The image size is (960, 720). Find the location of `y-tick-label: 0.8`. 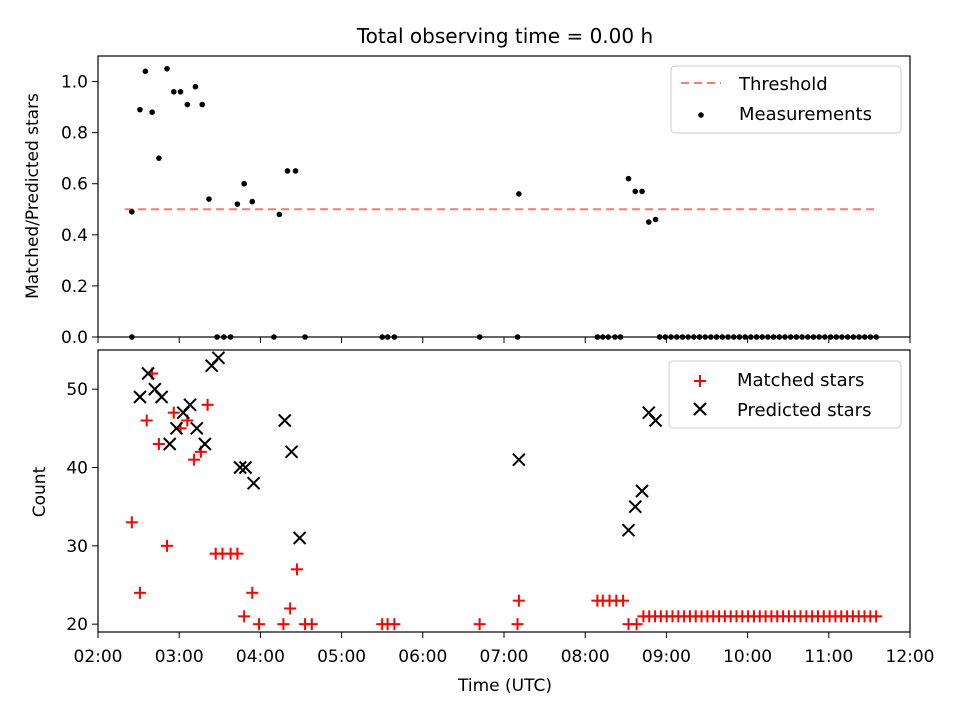

y-tick-label: 0.8 is located at coordinates (74, 134).